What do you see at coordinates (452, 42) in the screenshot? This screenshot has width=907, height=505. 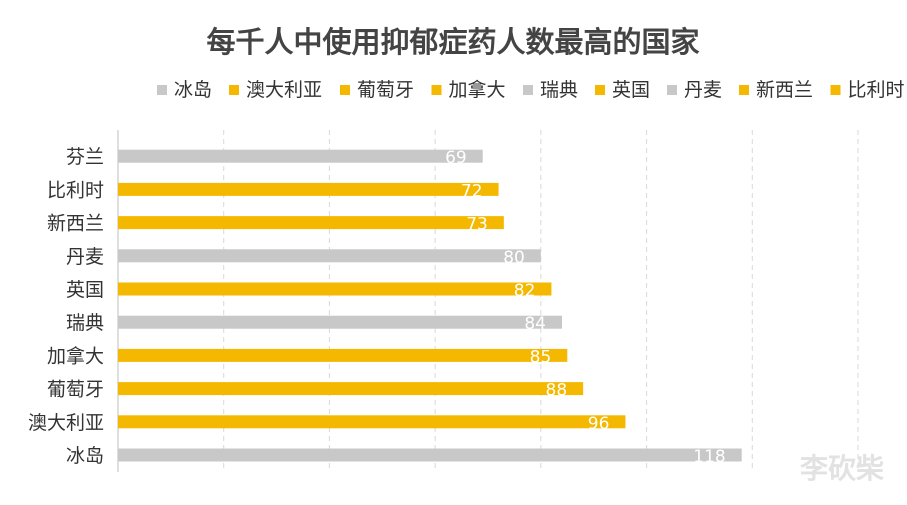 I see `chart-title: 每千人中使用抑郁症药人数最高的国家` at bounding box center [452, 42].